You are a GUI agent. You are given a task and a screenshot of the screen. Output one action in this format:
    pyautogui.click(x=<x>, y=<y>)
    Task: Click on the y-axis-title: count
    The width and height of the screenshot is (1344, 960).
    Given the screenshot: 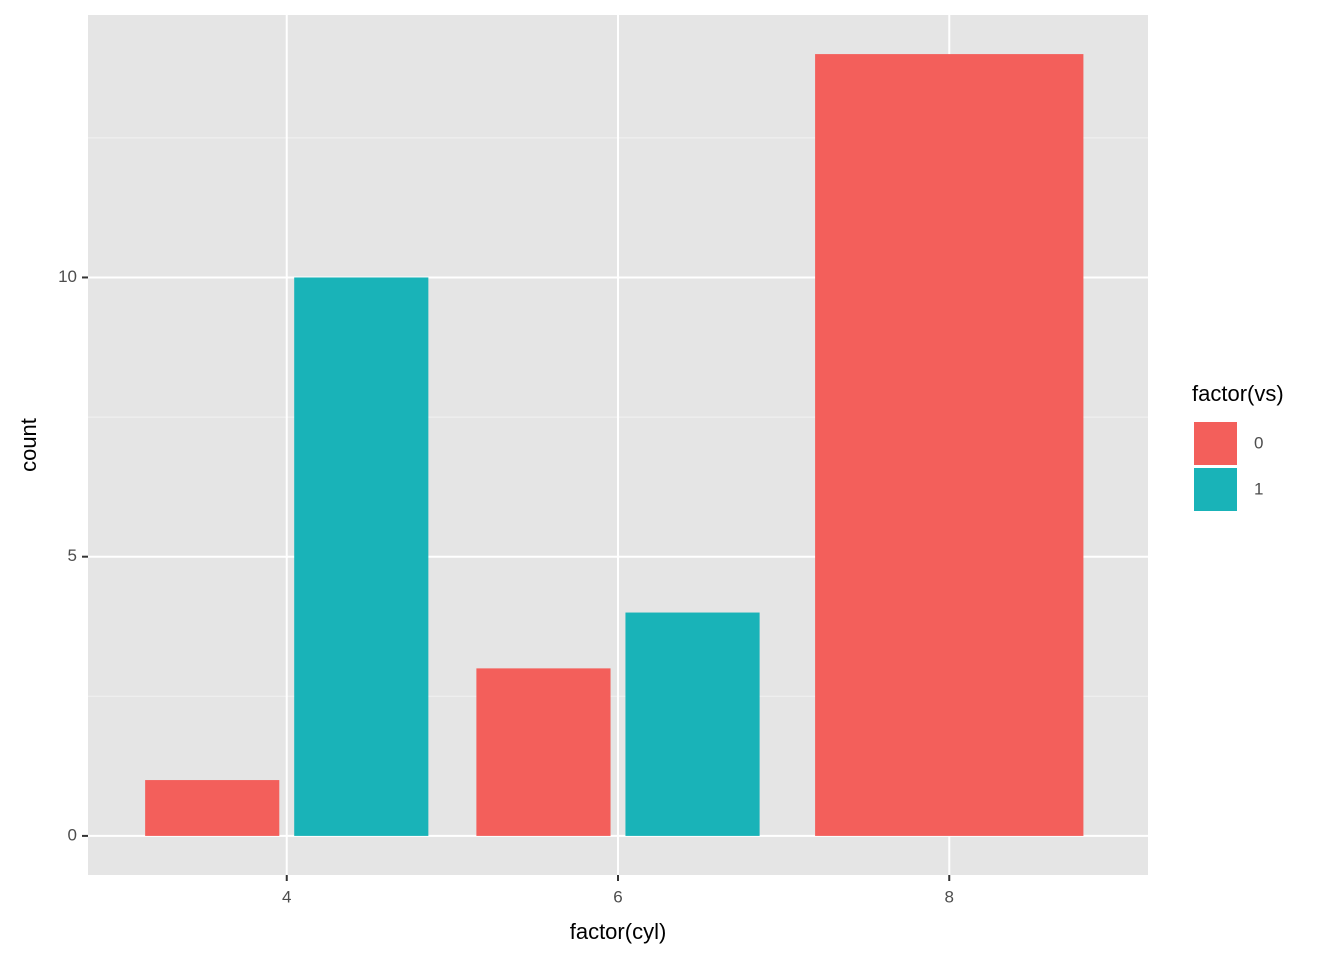 What is the action you would take?
    pyautogui.click(x=28, y=445)
    